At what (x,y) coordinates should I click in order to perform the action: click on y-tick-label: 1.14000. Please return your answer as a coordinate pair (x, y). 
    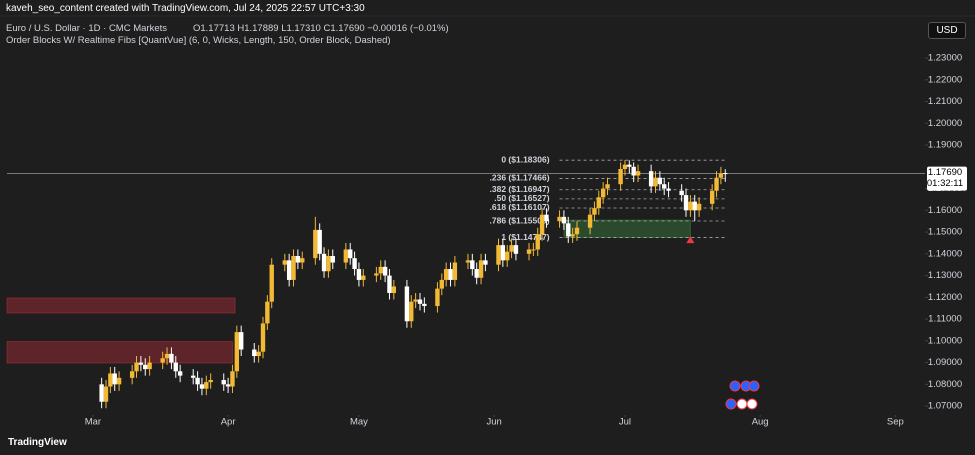
    Looking at the image, I should click on (945, 253).